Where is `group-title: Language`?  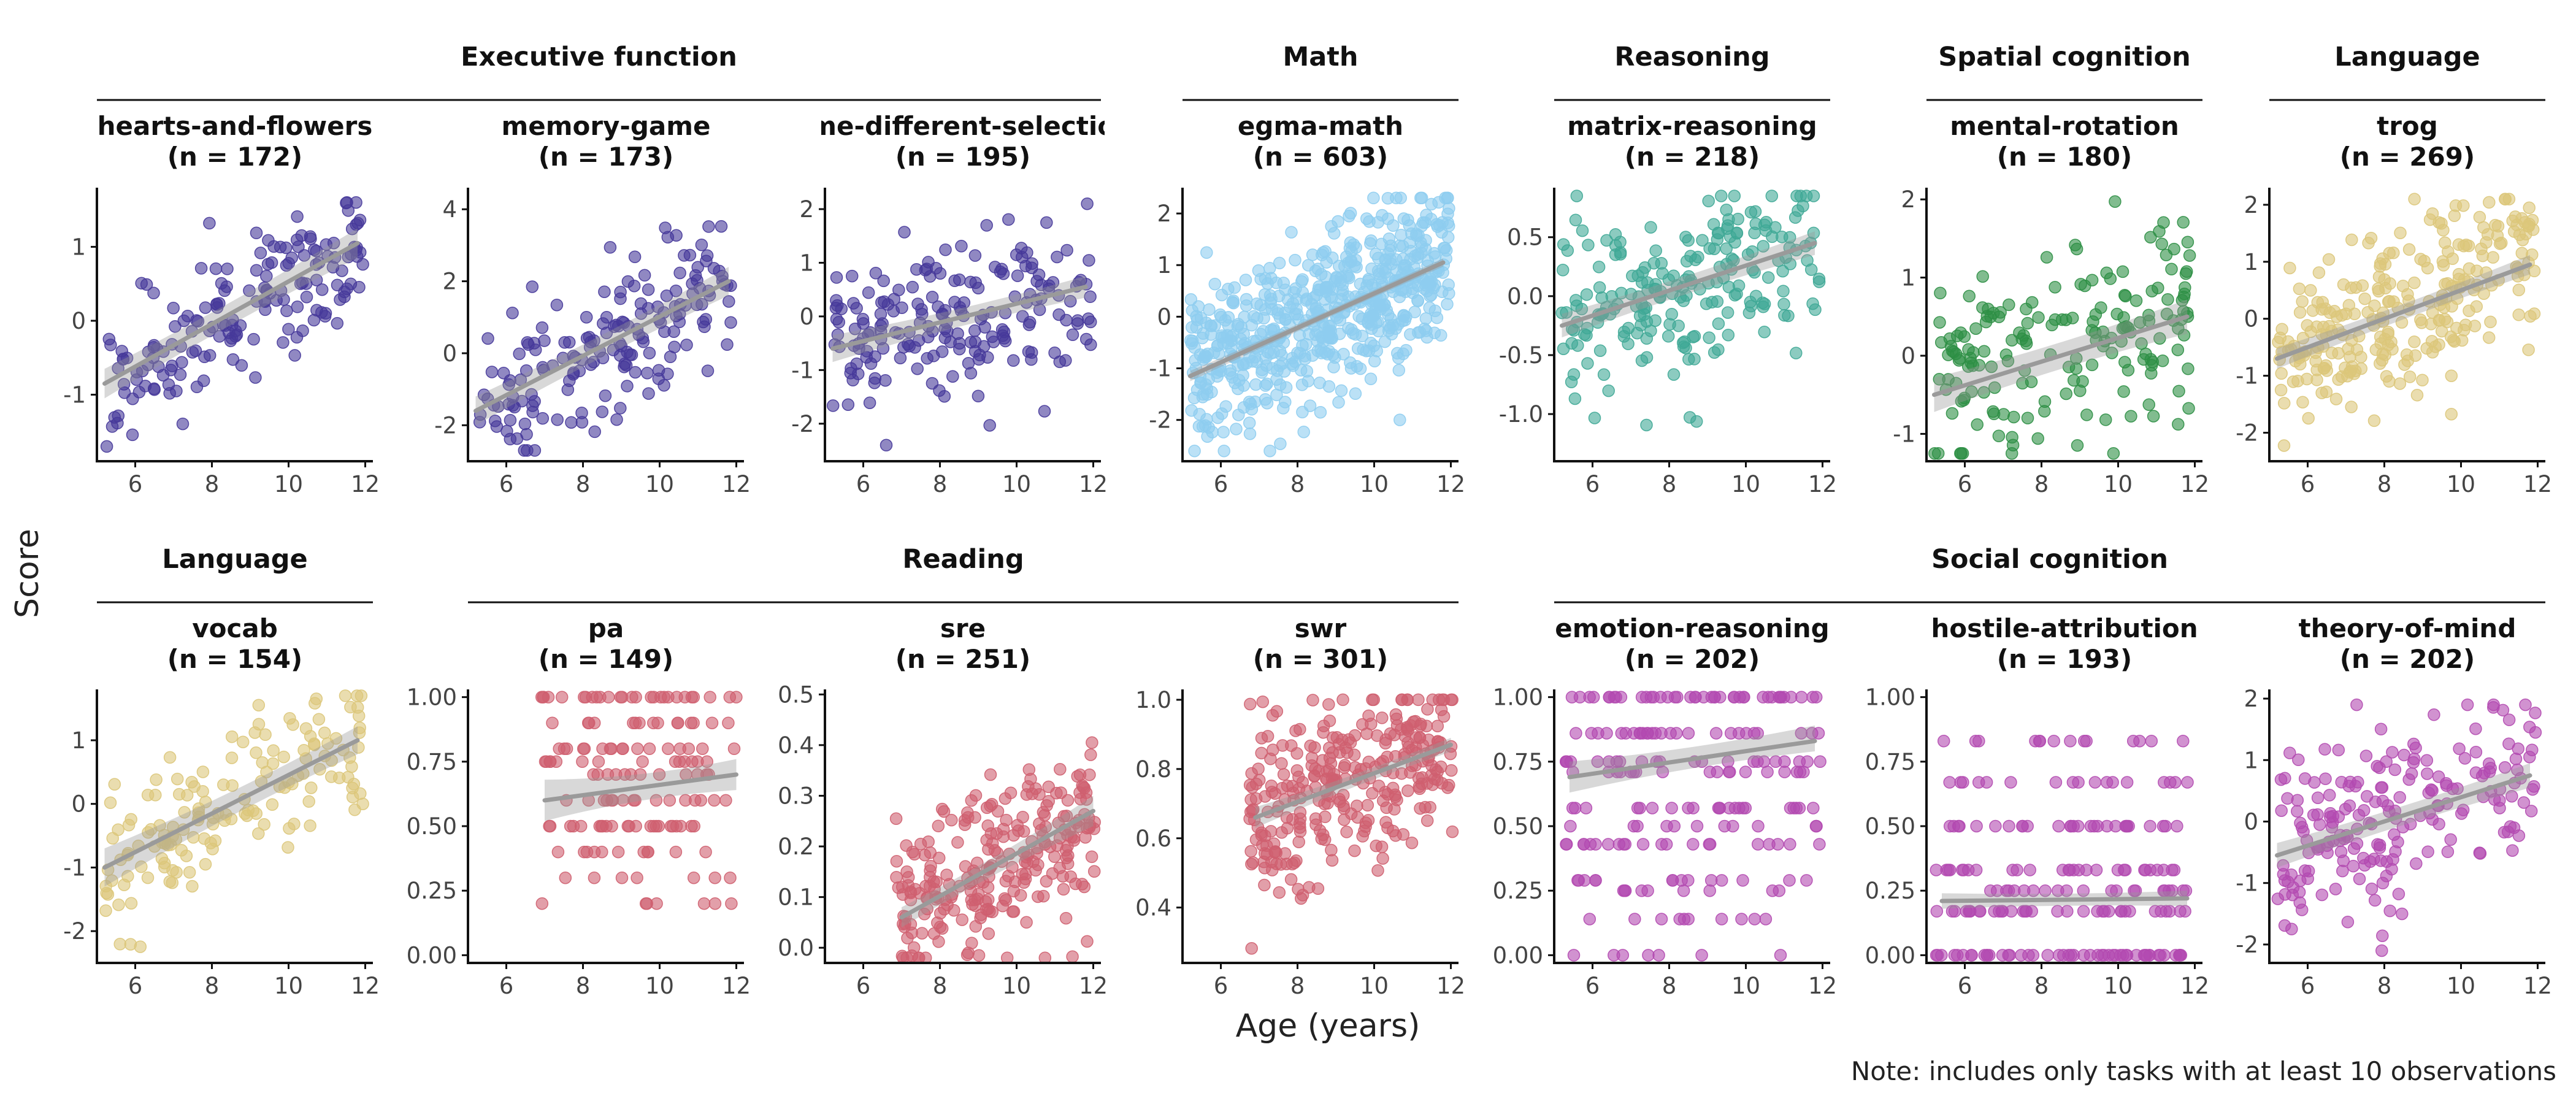
group-title: Language is located at coordinates (2407, 57).